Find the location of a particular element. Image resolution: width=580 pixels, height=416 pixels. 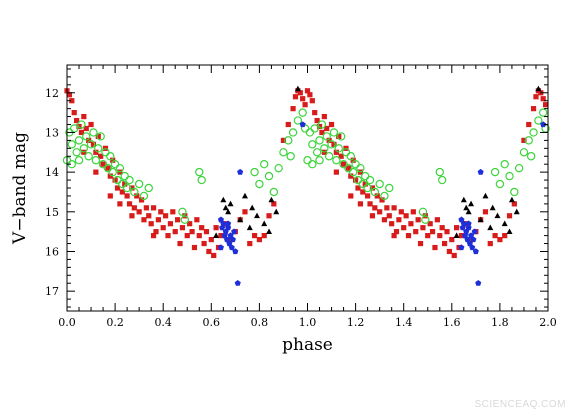

x-tick-label: 2.0 is located at coordinates (548, 322).